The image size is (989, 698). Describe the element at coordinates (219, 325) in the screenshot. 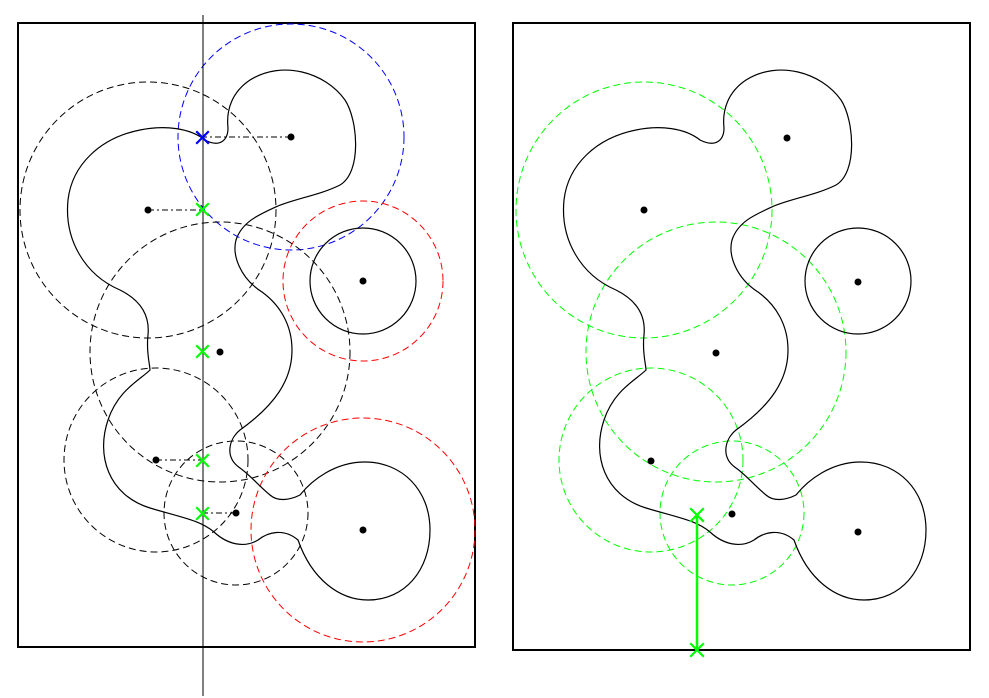

I see `left-connectors` at that location.